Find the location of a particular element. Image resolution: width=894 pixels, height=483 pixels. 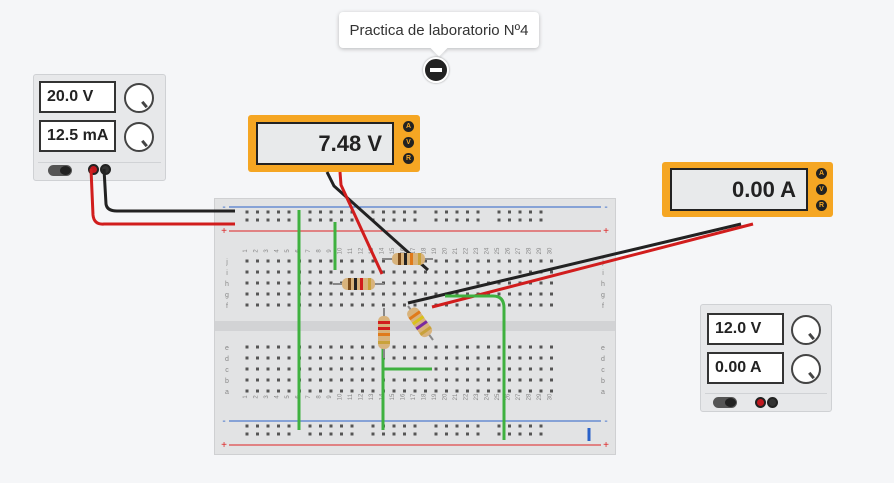

psu-left-power-toggle is located at coordinates (60, 170).